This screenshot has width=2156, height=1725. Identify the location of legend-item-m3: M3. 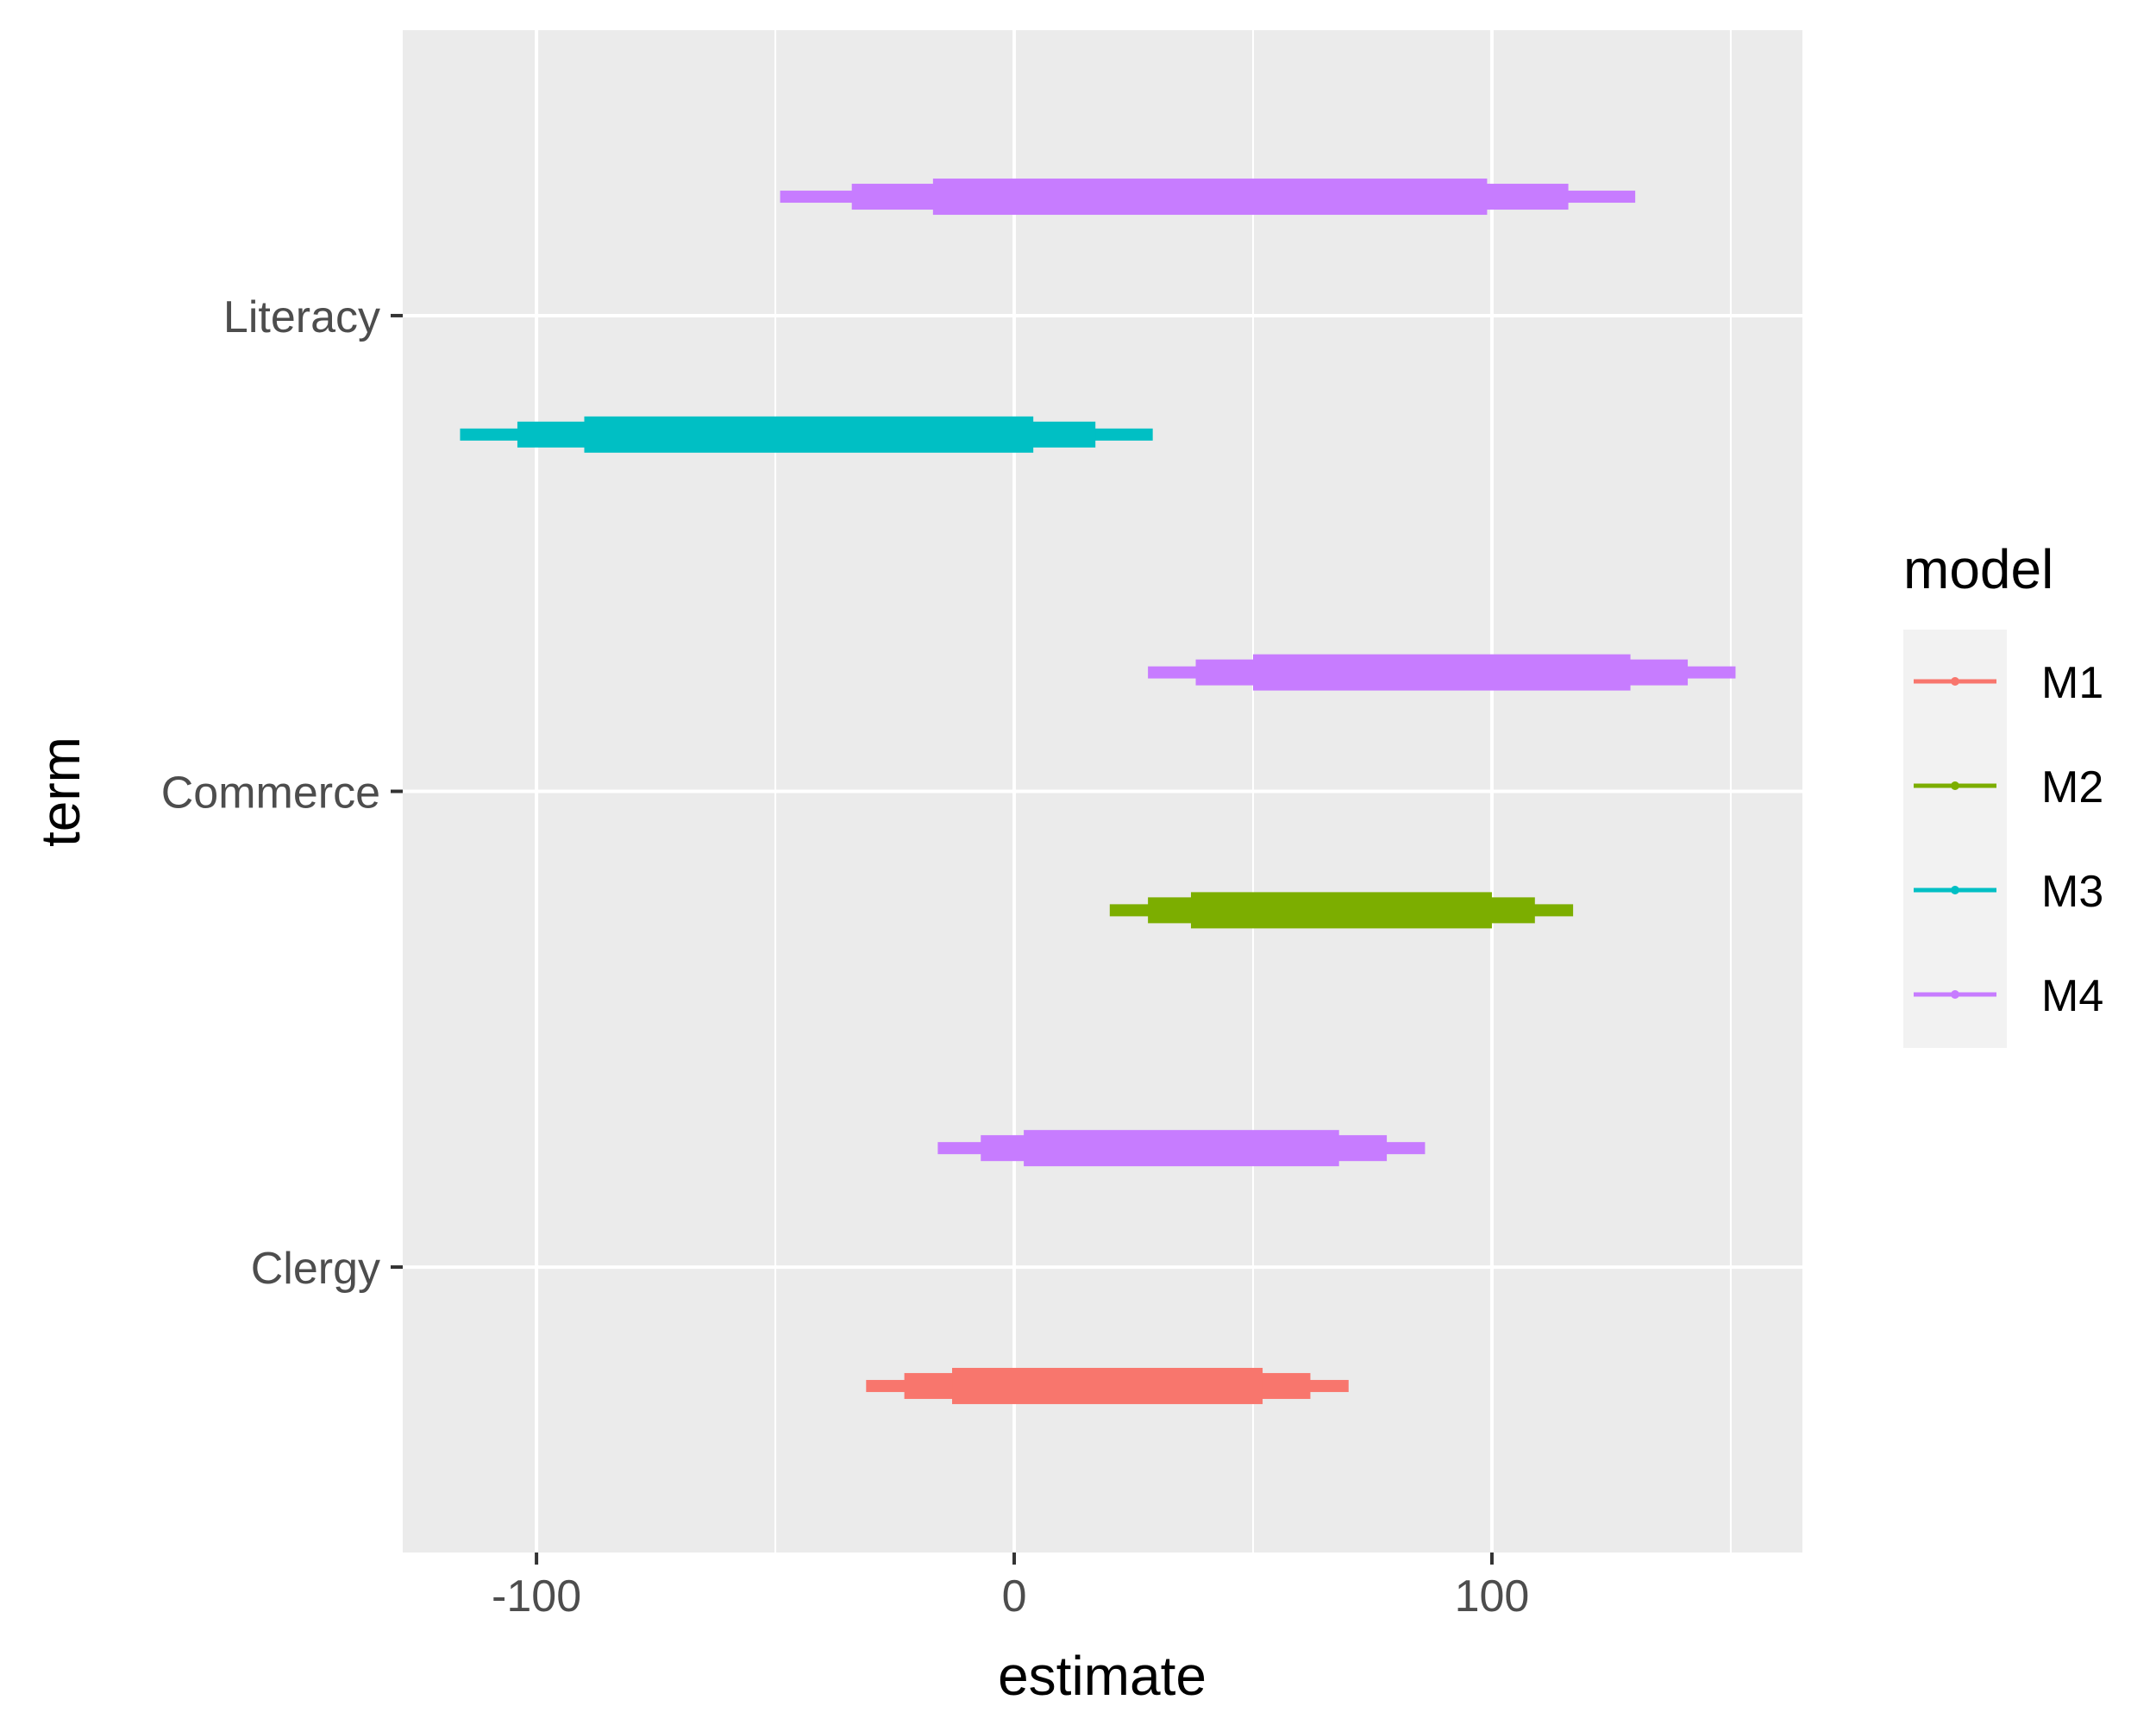
(2008, 892).